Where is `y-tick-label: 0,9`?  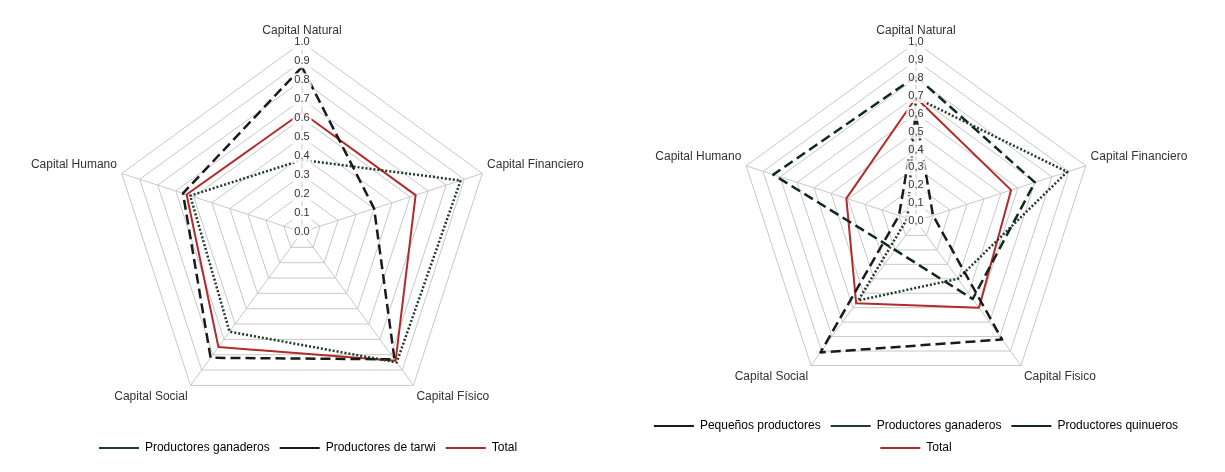
y-tick-label: 0,9 is located at coordinates (916, 59).